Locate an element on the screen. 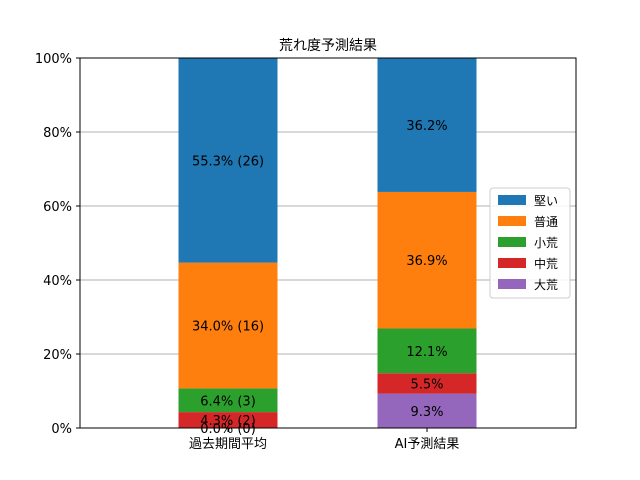 Image resolution: width=640 pixels, height=480 pixels. bar-data-label: 9.3% is located at coordinates (426, 412).